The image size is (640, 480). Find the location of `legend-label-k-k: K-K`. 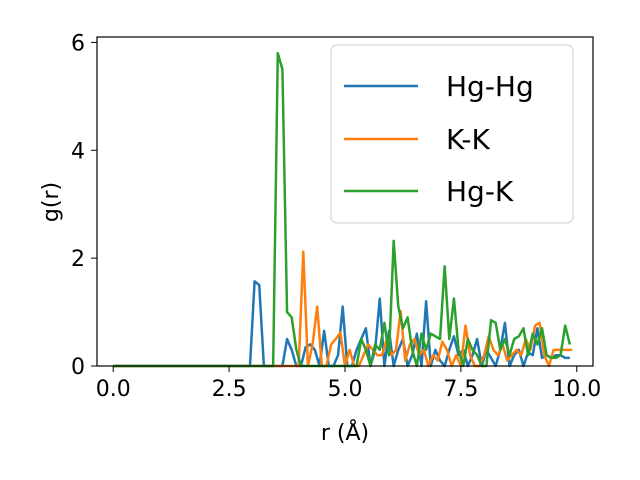

legend-label-k-k: K-K is located at coordinates (468, 139).